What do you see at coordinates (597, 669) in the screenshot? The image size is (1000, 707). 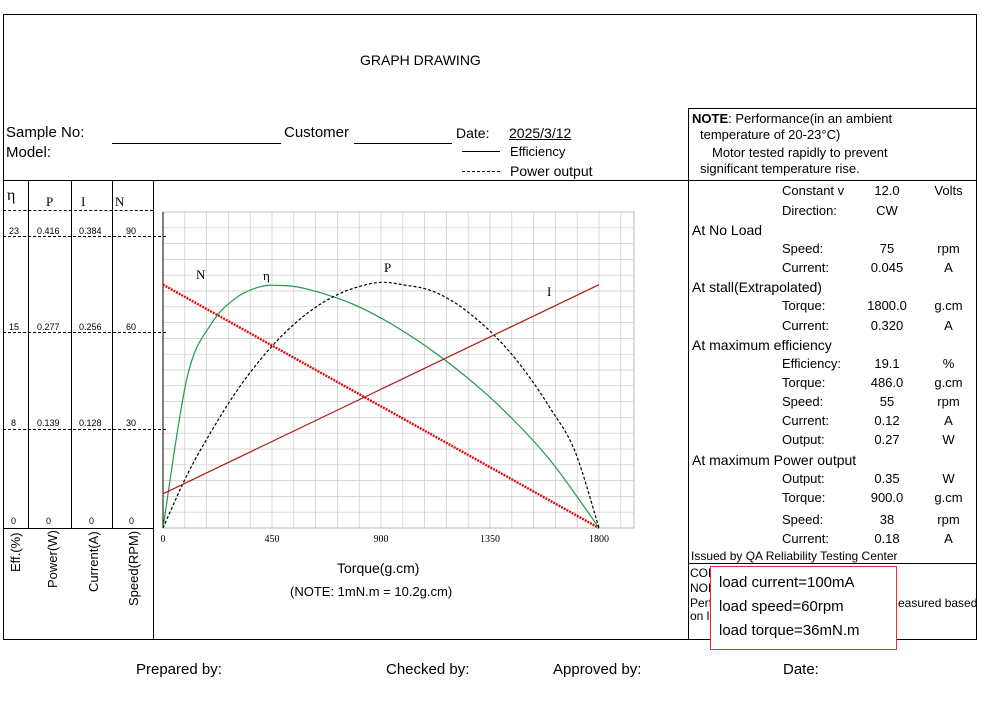 I see `approved-by-label: Approved by:` at bounding box center [597, 669].